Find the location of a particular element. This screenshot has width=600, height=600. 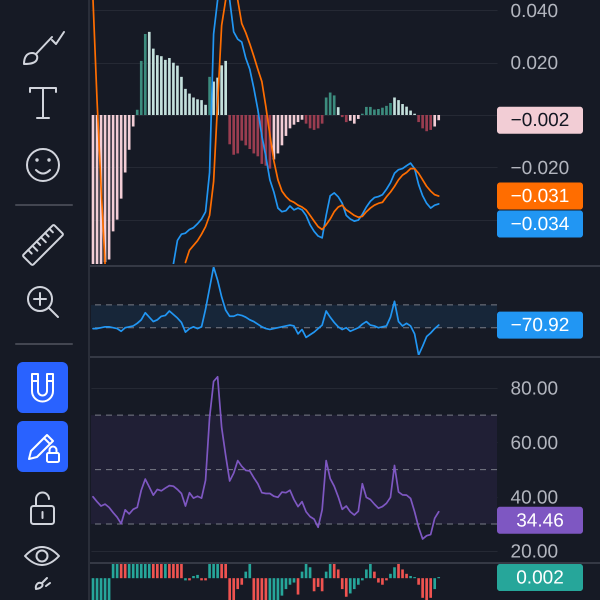

y-tick-label: 0.020 is located at coordinates (534, 63).